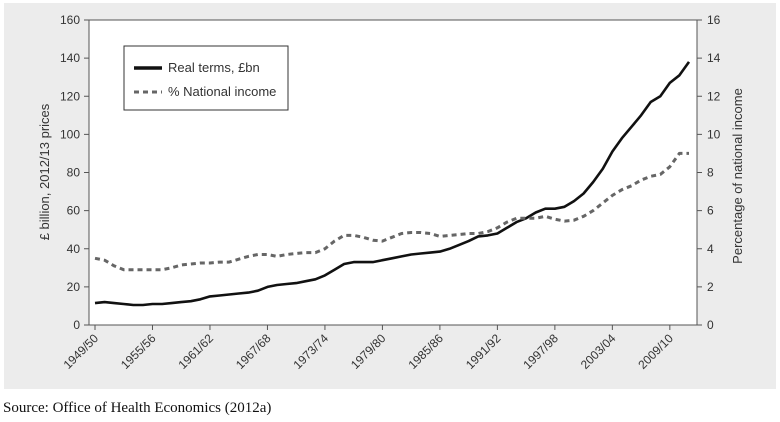 This screenshot has height=422, width=780. I want to click on left-tick-label: 120, so click(70, 96).